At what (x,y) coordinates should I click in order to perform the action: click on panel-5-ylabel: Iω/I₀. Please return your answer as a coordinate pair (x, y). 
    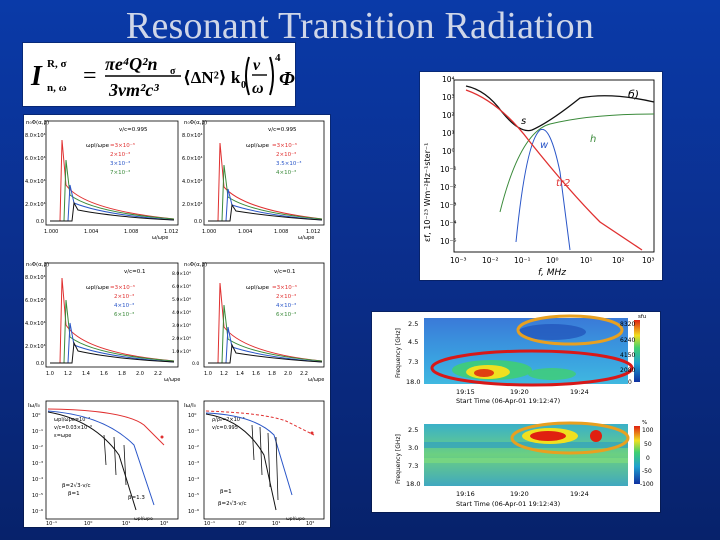
    Looking at the image, I should click on (34, 406).